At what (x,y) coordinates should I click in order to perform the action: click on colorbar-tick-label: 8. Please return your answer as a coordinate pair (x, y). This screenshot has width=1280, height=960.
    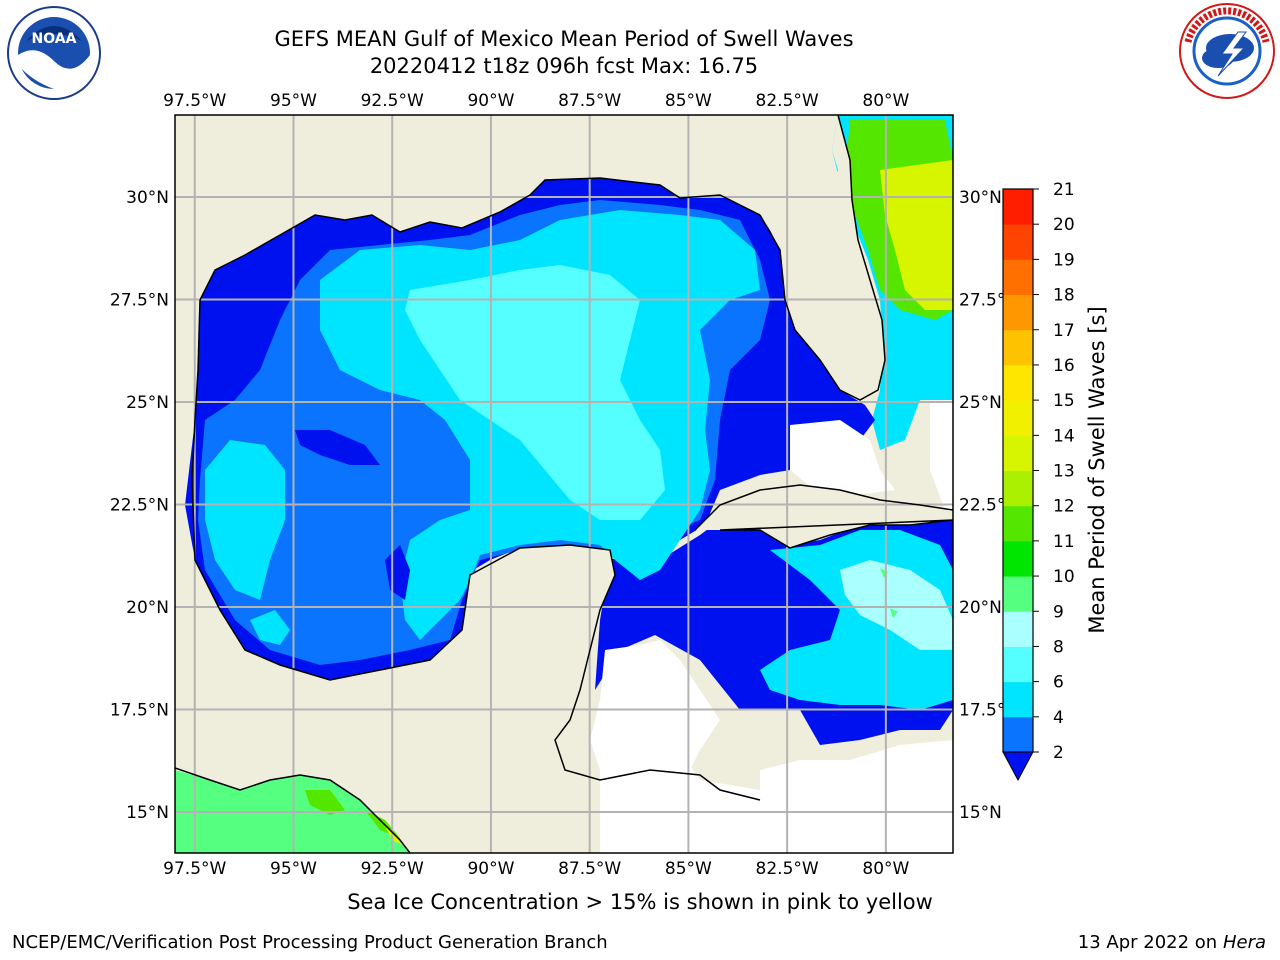
    Looking at the image, I should click on (1058, 647).